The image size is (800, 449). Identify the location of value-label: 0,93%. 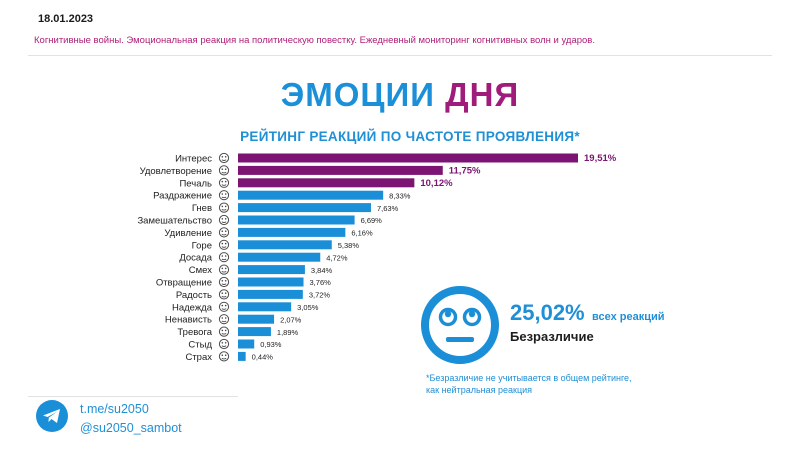
(271, 344).